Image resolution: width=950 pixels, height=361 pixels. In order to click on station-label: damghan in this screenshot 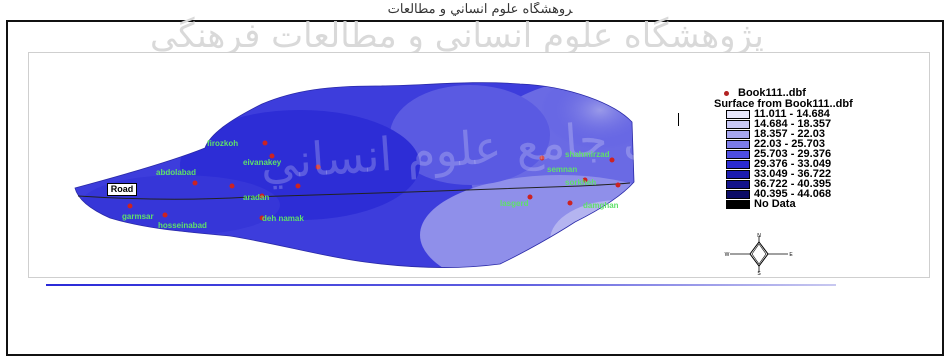, I will do `click(601, 205)`.